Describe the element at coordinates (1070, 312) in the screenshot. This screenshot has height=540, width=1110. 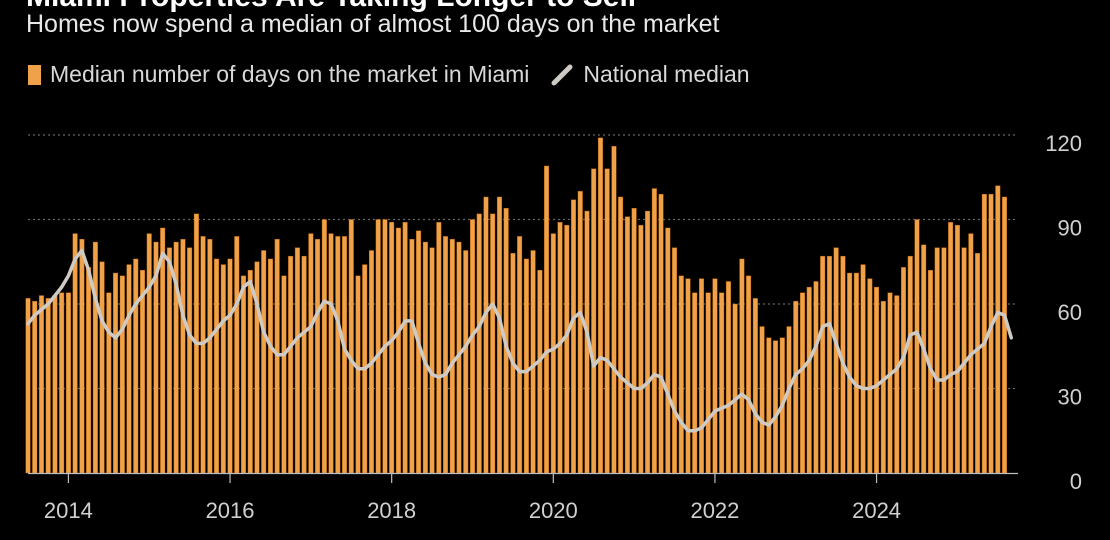
I see `y-tick-label: 60` at that location.